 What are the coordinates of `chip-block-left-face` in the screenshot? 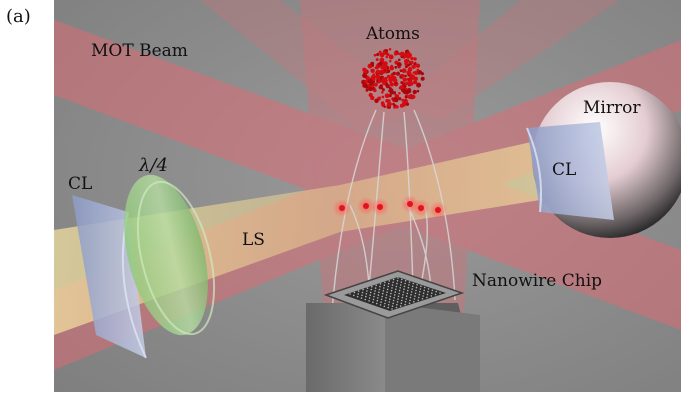 It's located at (345, 347).